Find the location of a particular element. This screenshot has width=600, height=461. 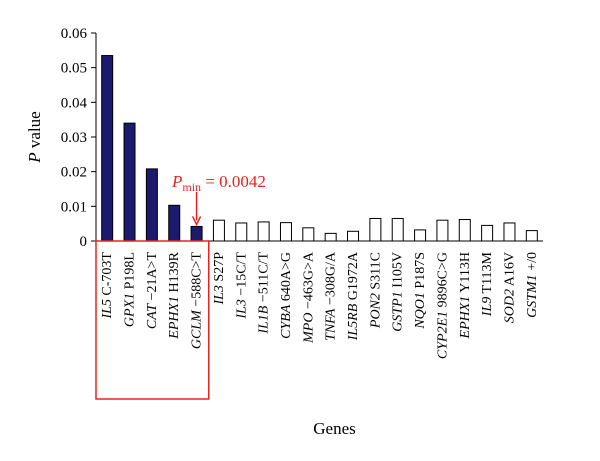

highlight-box is located at coordinates (152, 320).